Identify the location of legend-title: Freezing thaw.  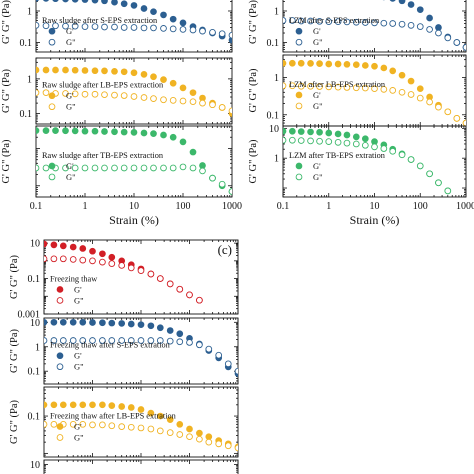
(73, 278).